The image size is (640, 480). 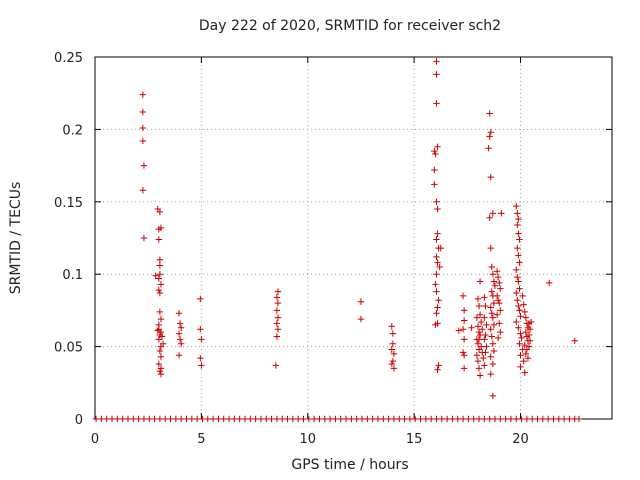 I want to click on x-tick-label: 10, so click(x=307, y=439).